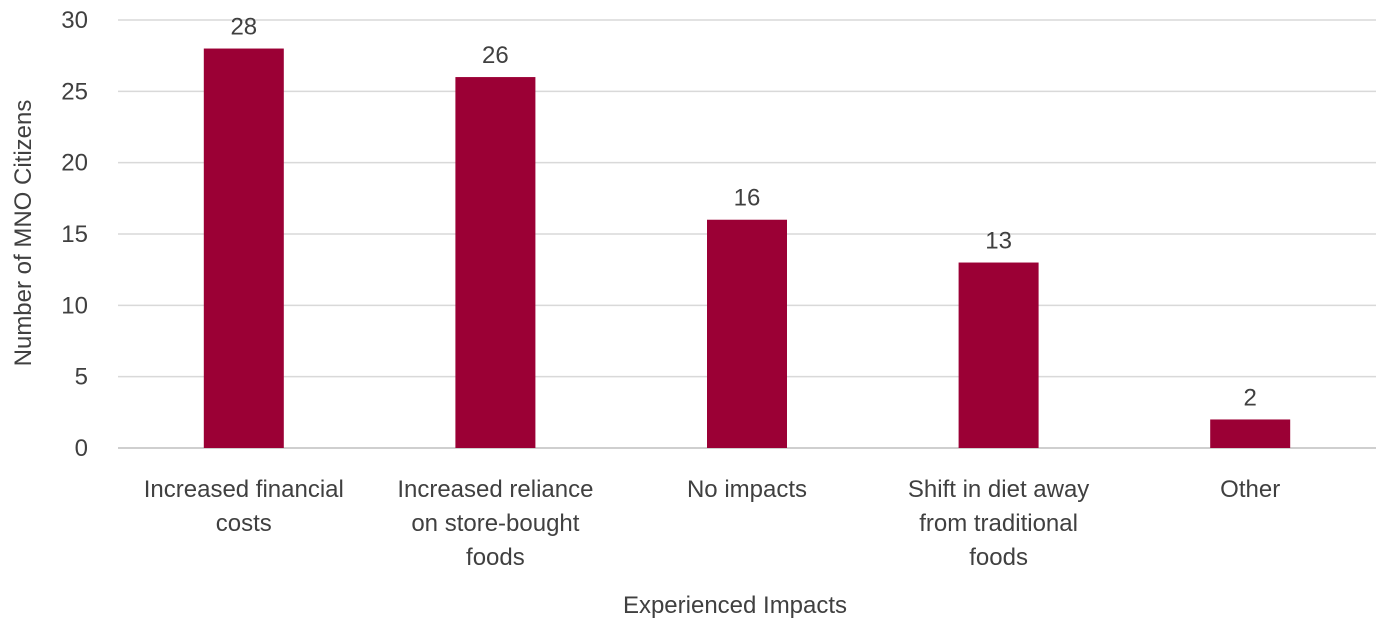 This screenshot has width=1385, height=625. Describe the element at coordinates (244, 506) in the screenshot. I see `category-label: Increased financial costs` at that location.